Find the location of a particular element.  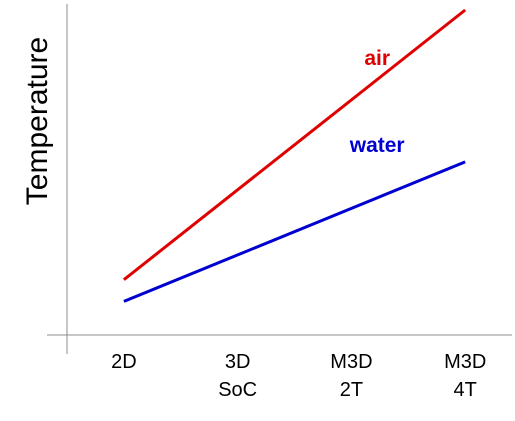

x-tick-label: 2D is located at coordinates (124, 362).